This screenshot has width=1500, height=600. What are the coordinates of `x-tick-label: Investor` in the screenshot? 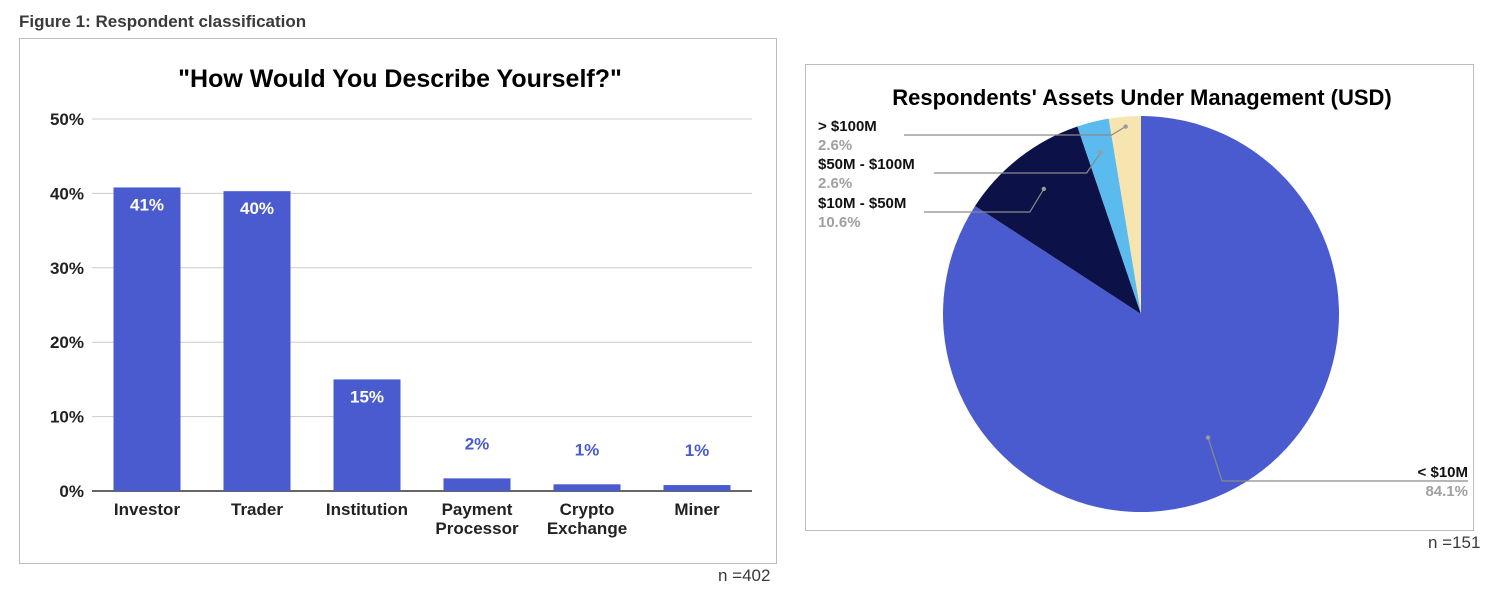 It's located at (147, 509).